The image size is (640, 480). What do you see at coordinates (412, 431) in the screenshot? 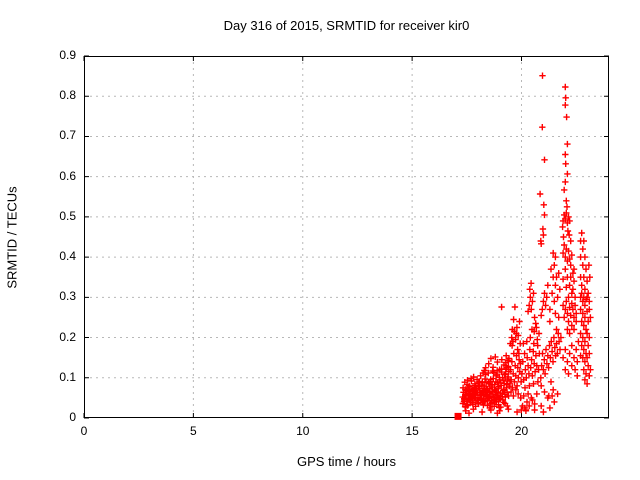
I see `x-tick-label-15: 15` at bounding box center [412, 431].